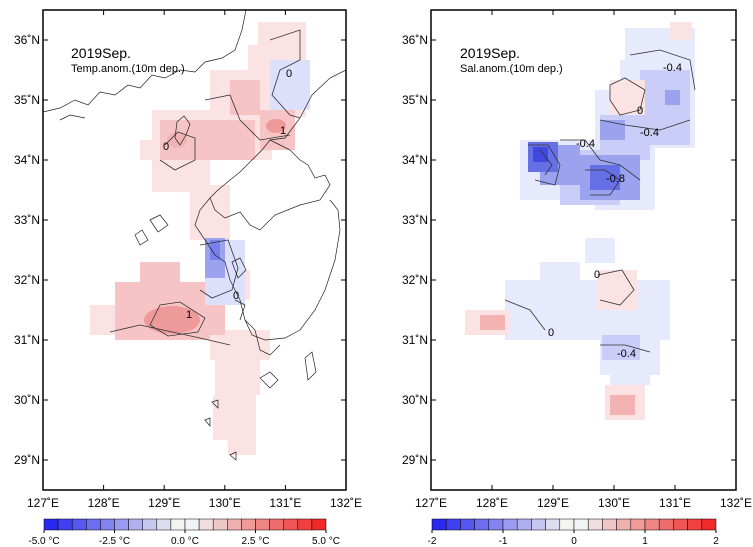  I want to click on temp-colorbar: -5.0 °C -2.5 °C 0.0 °C 2.5 °C 5.0 °C, so click(184, 532).